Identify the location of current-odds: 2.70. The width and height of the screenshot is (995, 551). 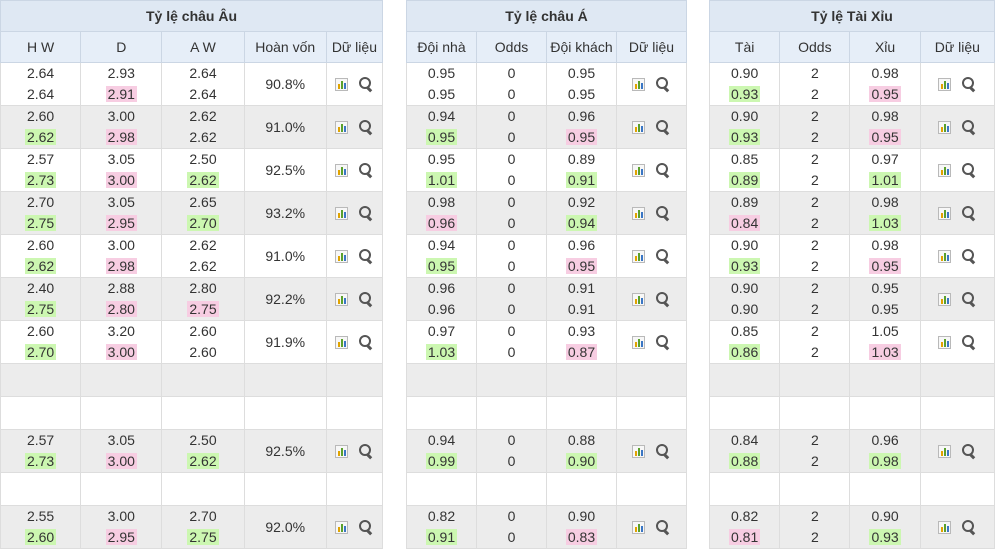
(203, 223).